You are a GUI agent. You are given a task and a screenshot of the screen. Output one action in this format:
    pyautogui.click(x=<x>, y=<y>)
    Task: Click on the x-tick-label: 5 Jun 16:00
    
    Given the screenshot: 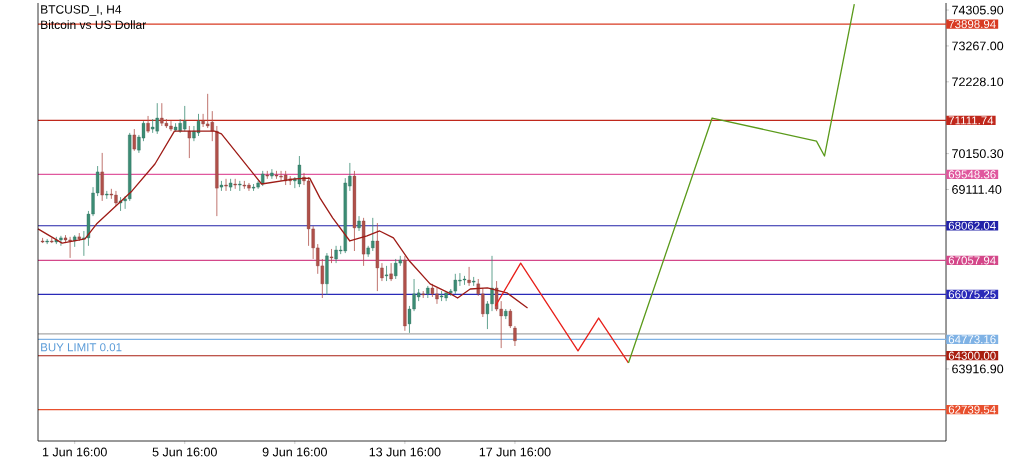 What is the action you would take?
    pyautogui.click(x=184, y=452)
    